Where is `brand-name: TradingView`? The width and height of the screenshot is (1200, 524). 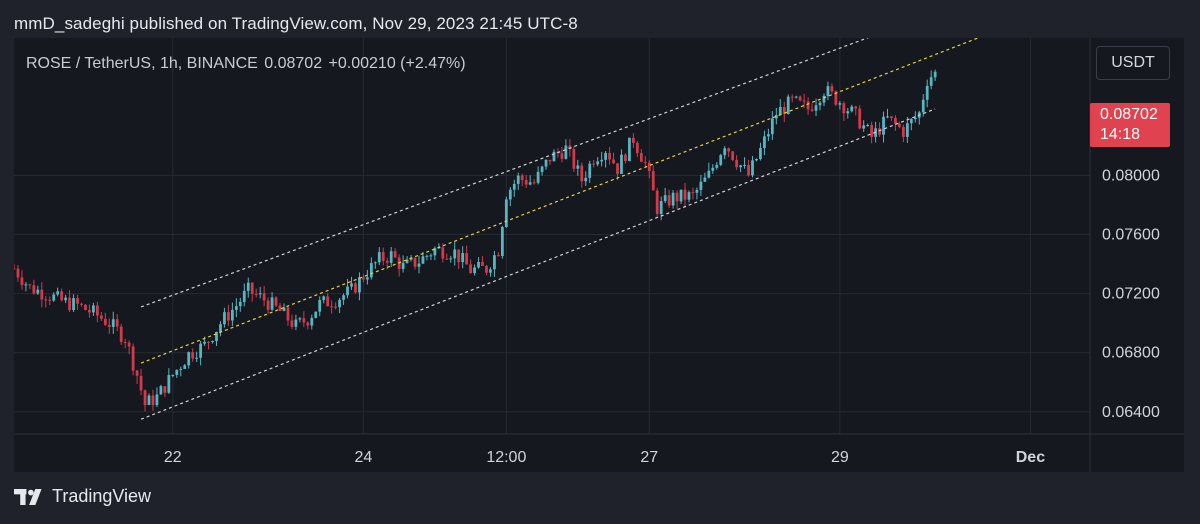 brand-name: TradingView is located at coordinates (102, 496).